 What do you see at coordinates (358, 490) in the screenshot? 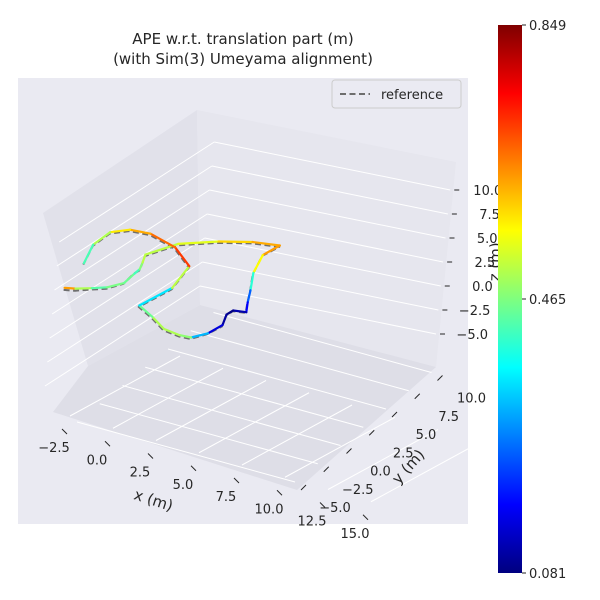
I see `y-tick-label: −2.5` at bounding box center [358, 490].